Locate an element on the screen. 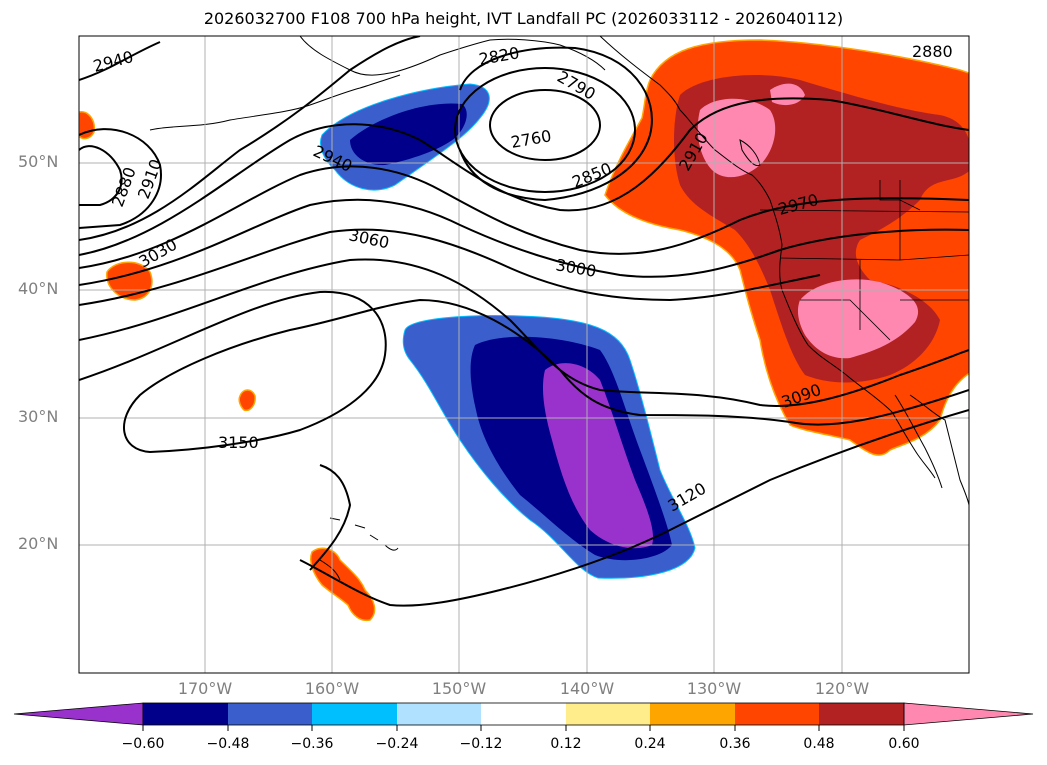  negative-pc-core-central is located at coordinates (598, 456).